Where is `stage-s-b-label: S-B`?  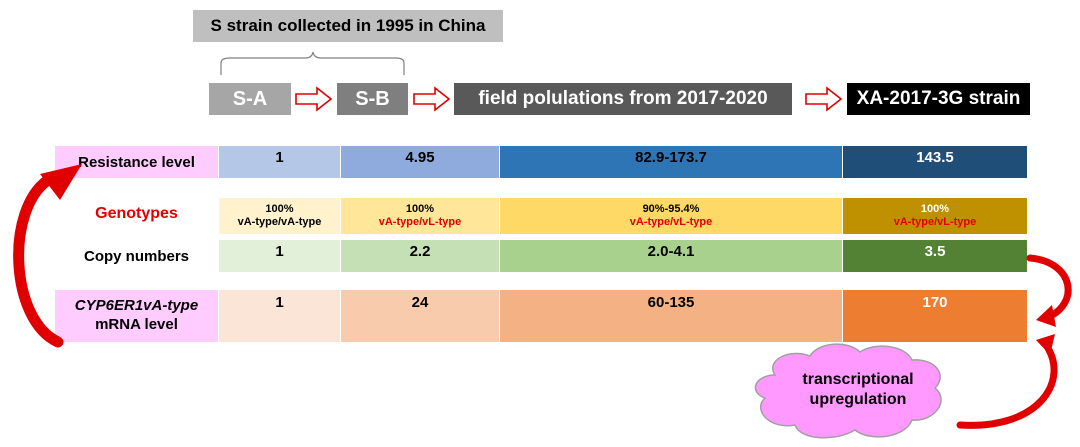 stage-s-b-label: S-B is located at coordinates (372, 98).